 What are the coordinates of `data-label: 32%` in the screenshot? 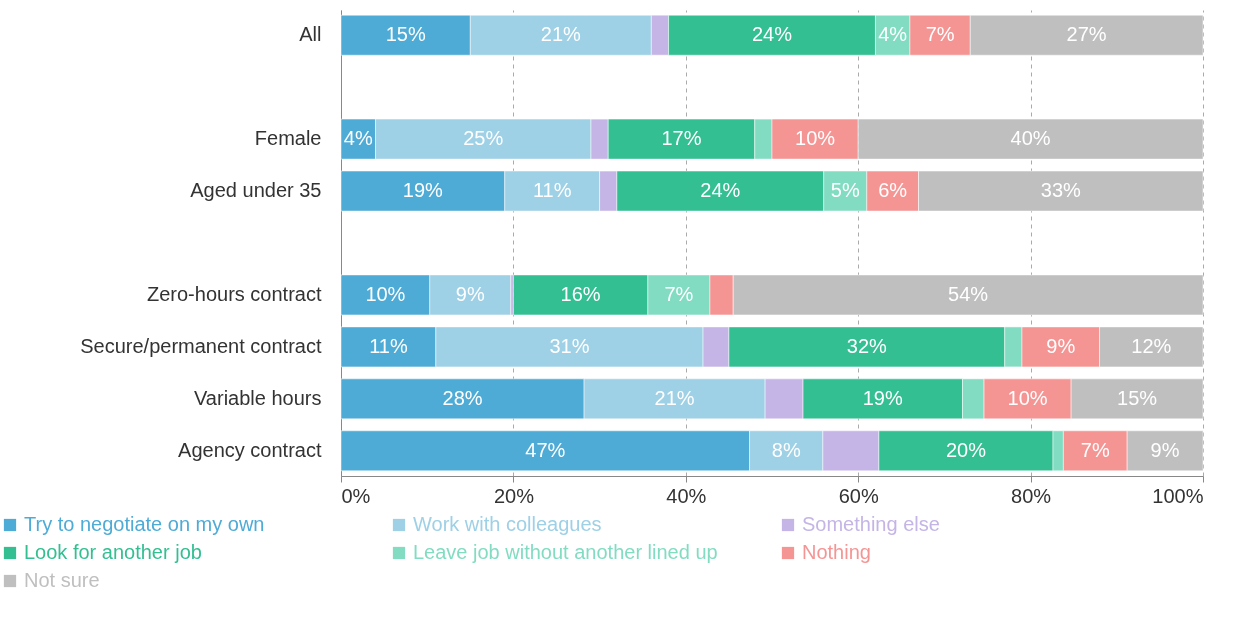 It's located at (867, 345).